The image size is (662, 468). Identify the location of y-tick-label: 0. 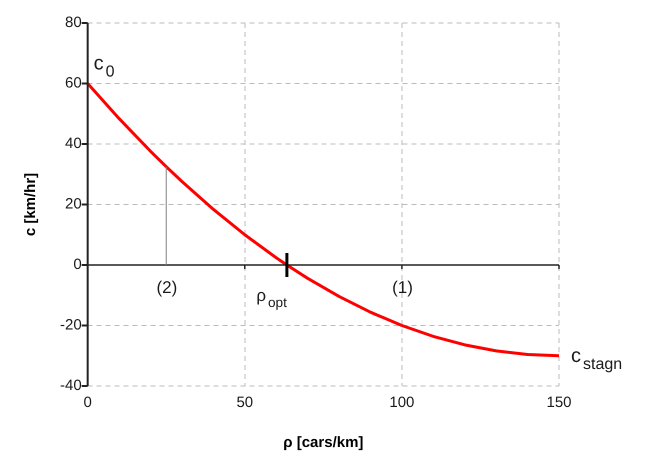
(77, 265).